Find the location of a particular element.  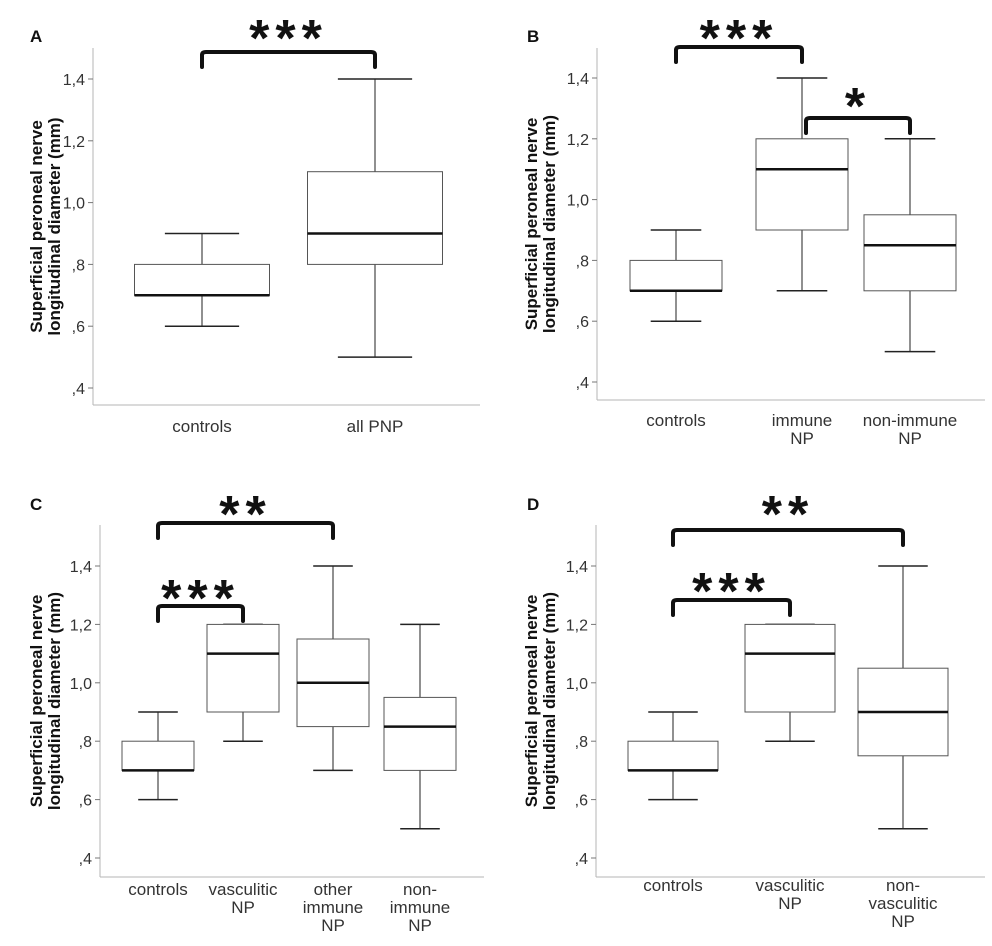

panel-letter: A is located at coordinates (36, 36).